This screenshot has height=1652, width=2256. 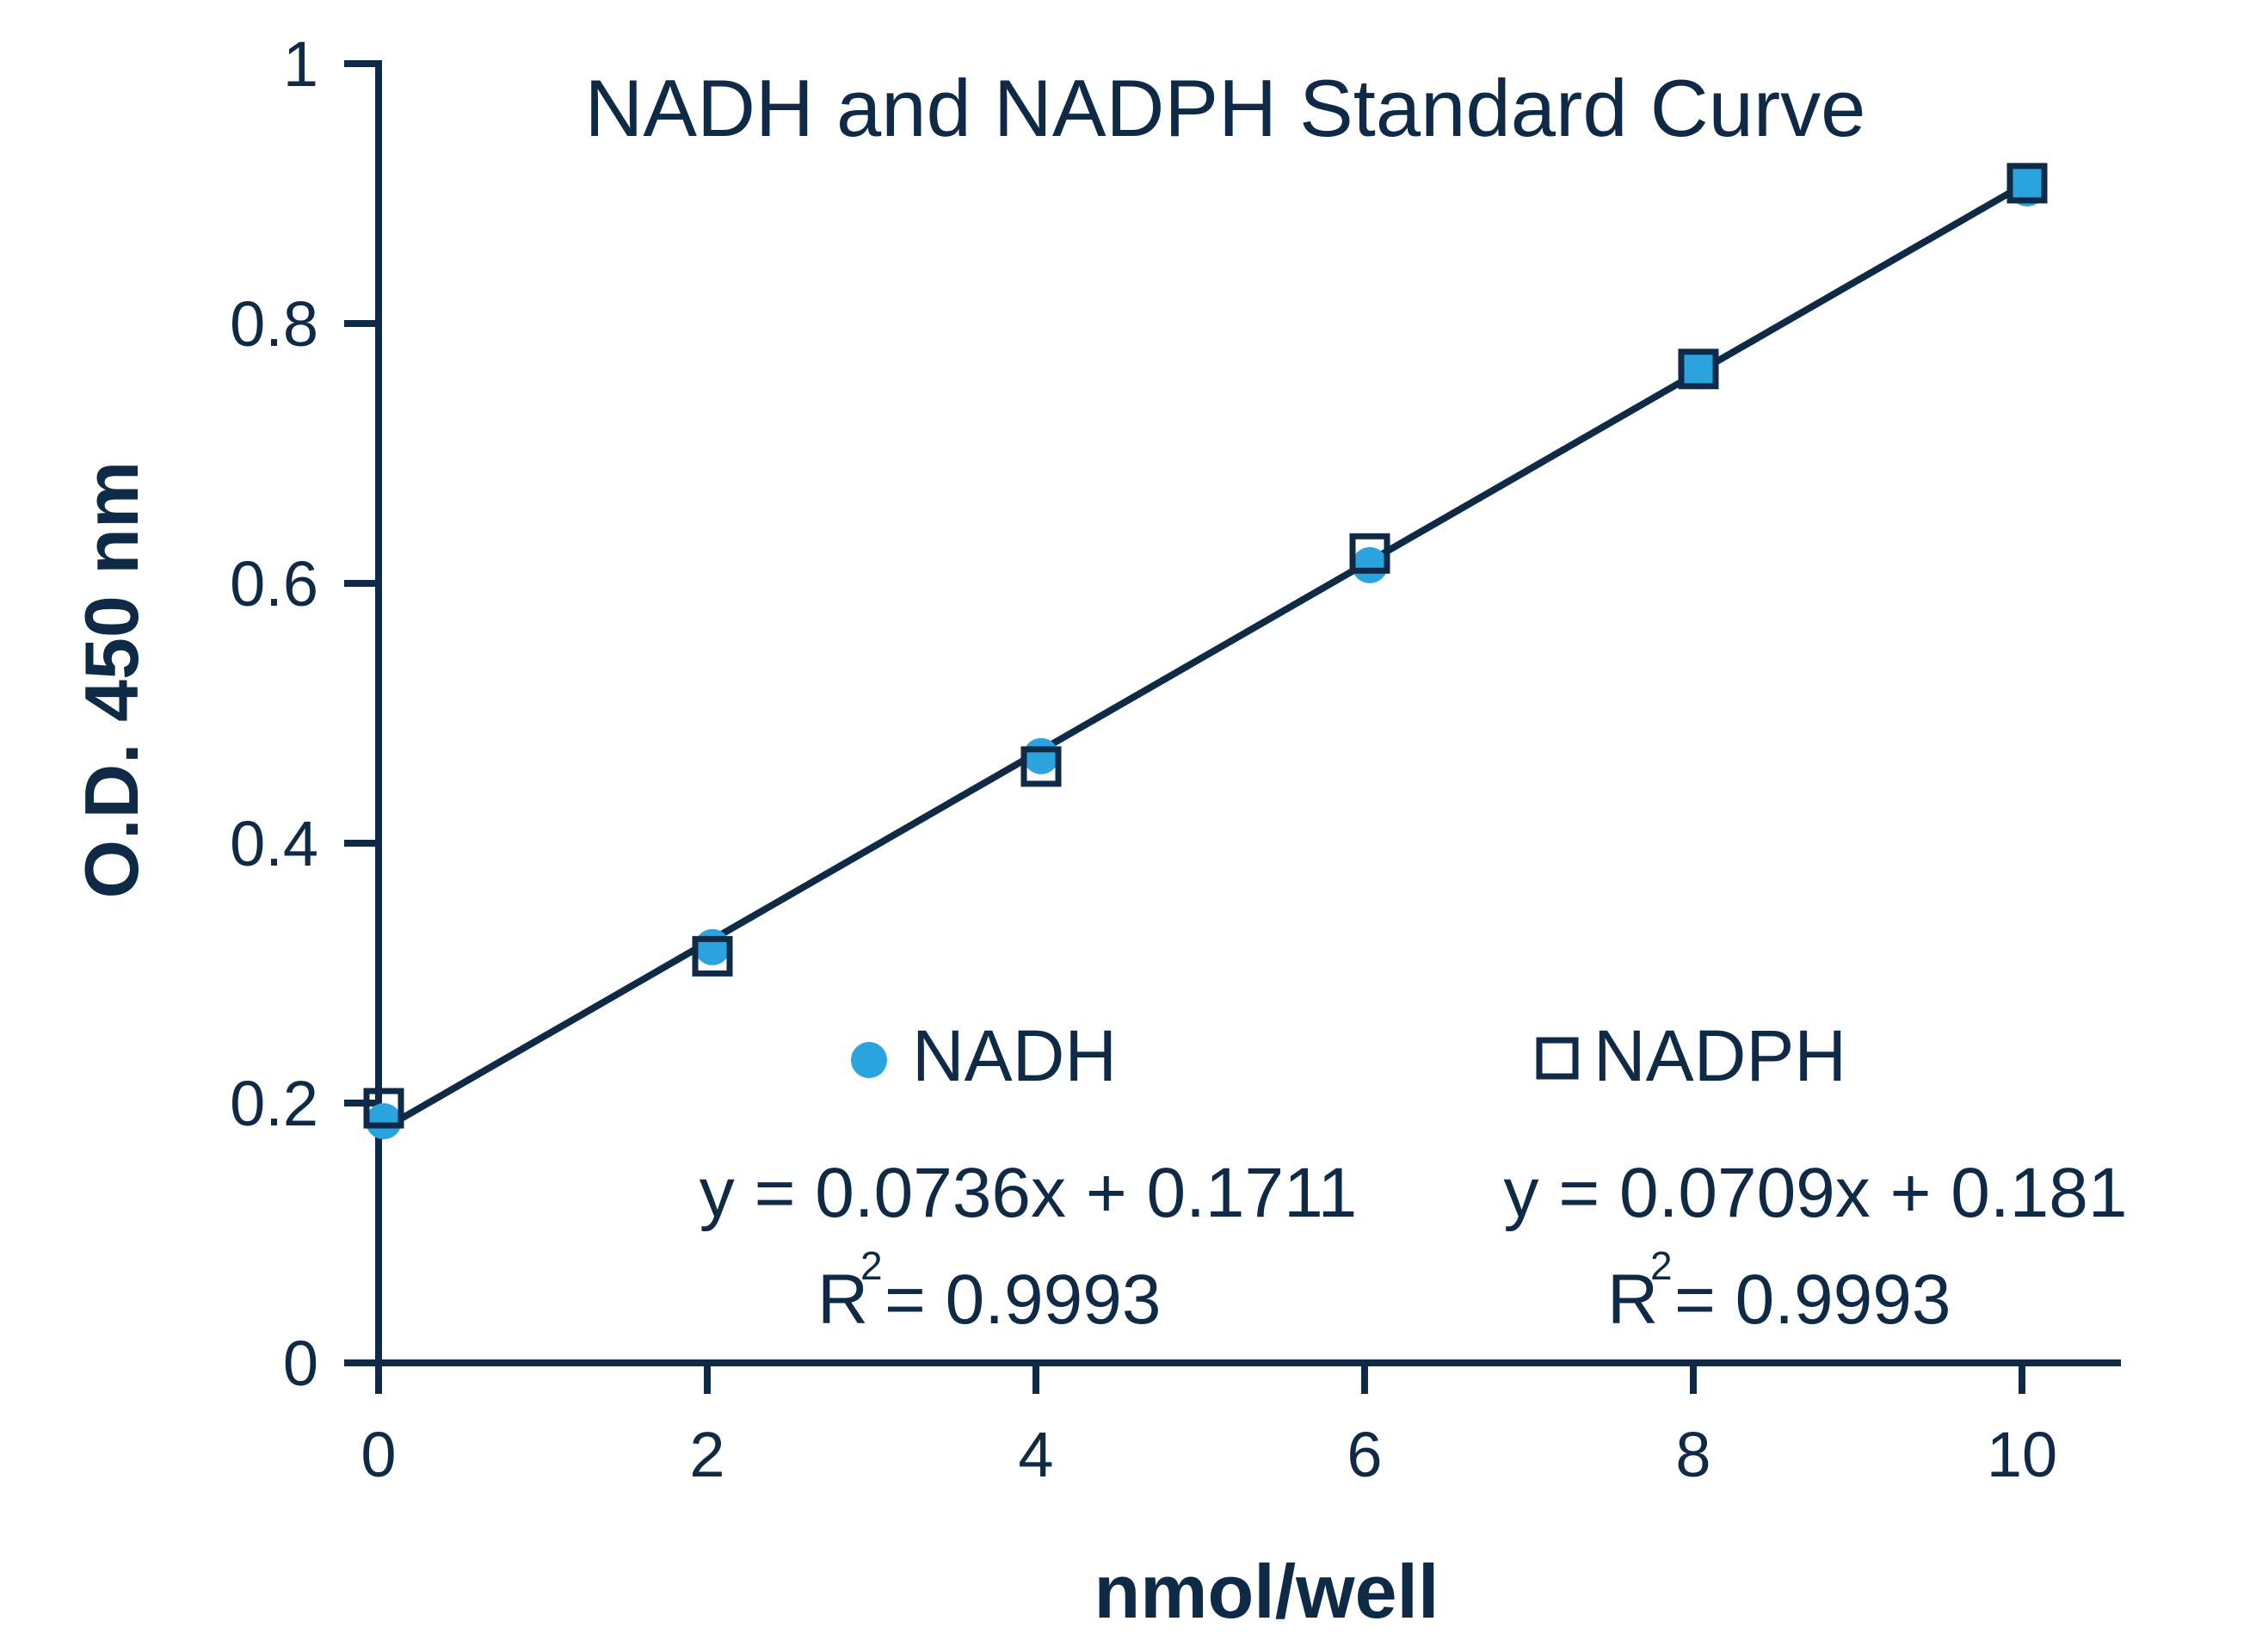 I want to click on nadph-r2-letter: R, so click(x=1632, y=1300).